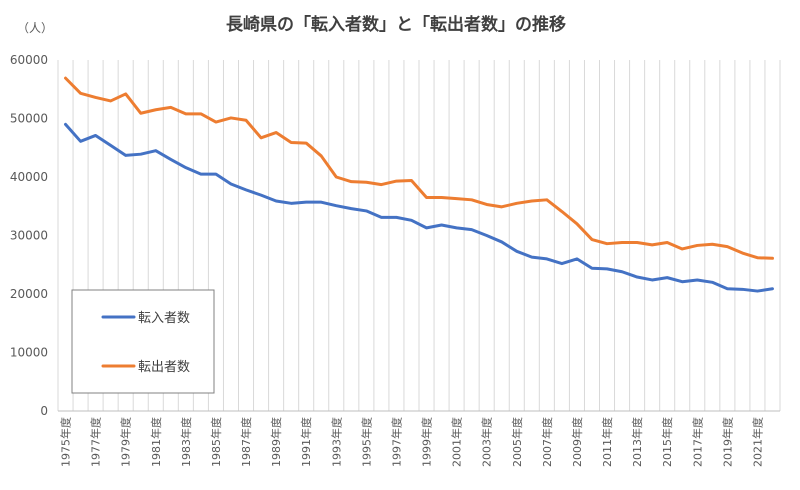  I want to click on x-tick-label: 2001年度, so click(457, 442).